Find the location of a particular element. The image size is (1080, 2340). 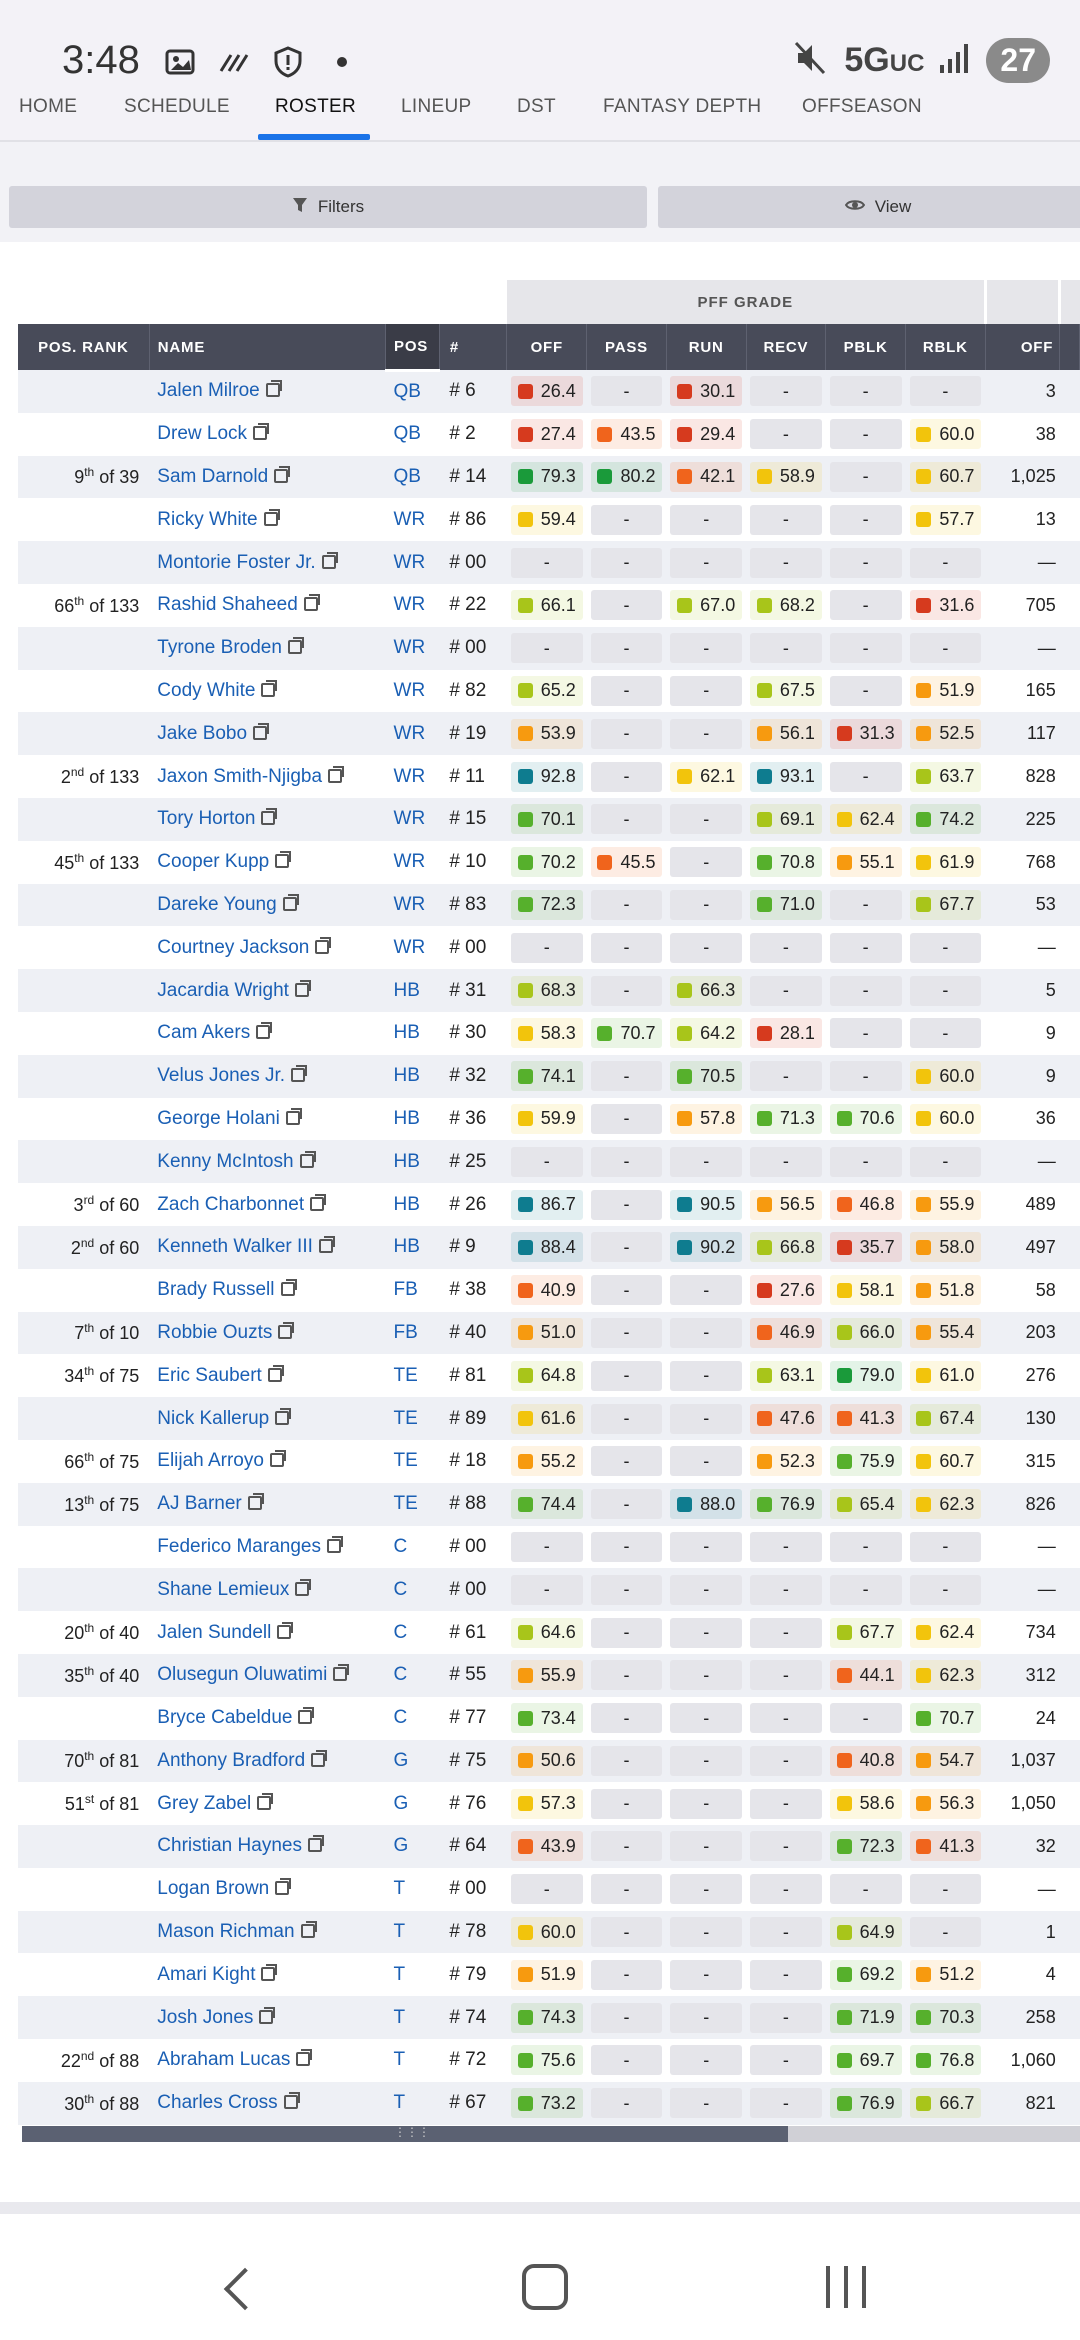

player-name-link: Mason Richman is located at coordinates (267, 1932).